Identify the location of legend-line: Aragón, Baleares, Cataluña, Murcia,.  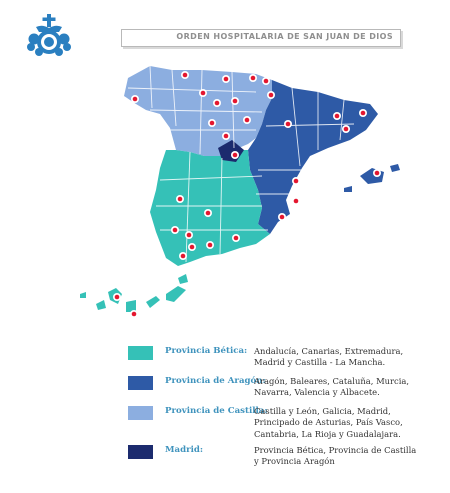
(332, 381).